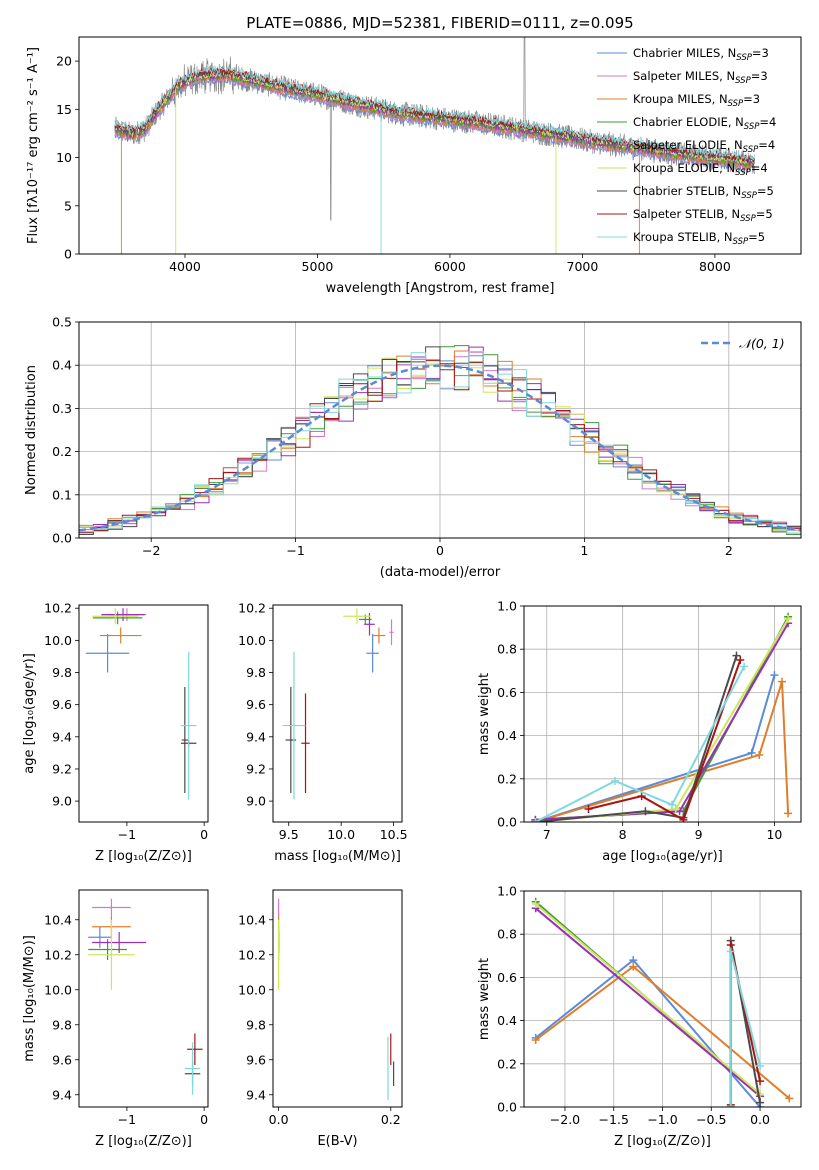 Image resolution: width=819 pixels, height=1170 pixels. Describe the element at coordinates (68, 205) in the screenshot. I see `y-tick-label: 5` at that location.